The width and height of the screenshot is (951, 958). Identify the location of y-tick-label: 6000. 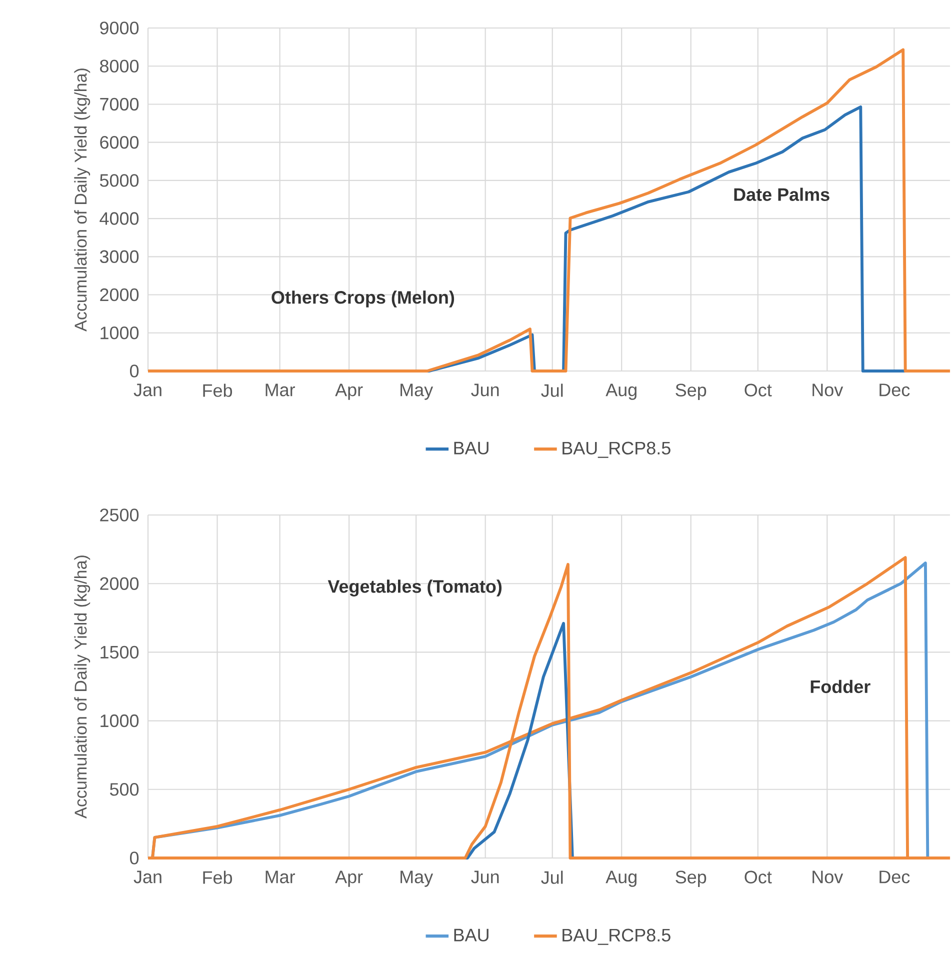
(119, 142).